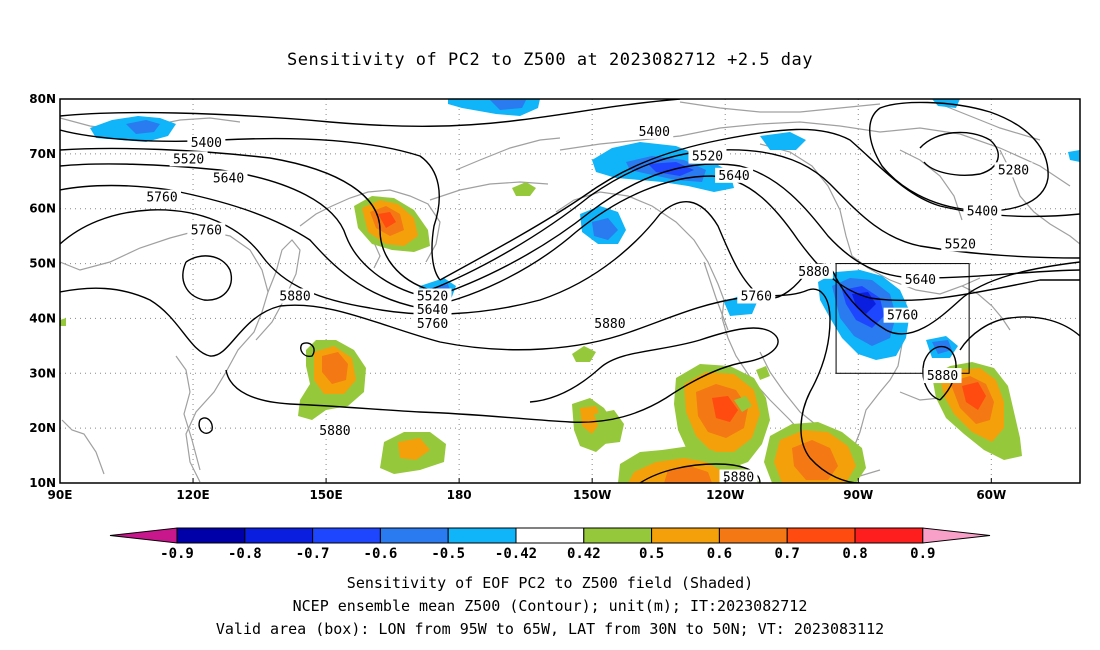 The image size is (1100, 650). What do you see at coordinates (42, 154) in the screenshot?
I see `lat-tick-label: 70N` at bounding box center [42, 154].